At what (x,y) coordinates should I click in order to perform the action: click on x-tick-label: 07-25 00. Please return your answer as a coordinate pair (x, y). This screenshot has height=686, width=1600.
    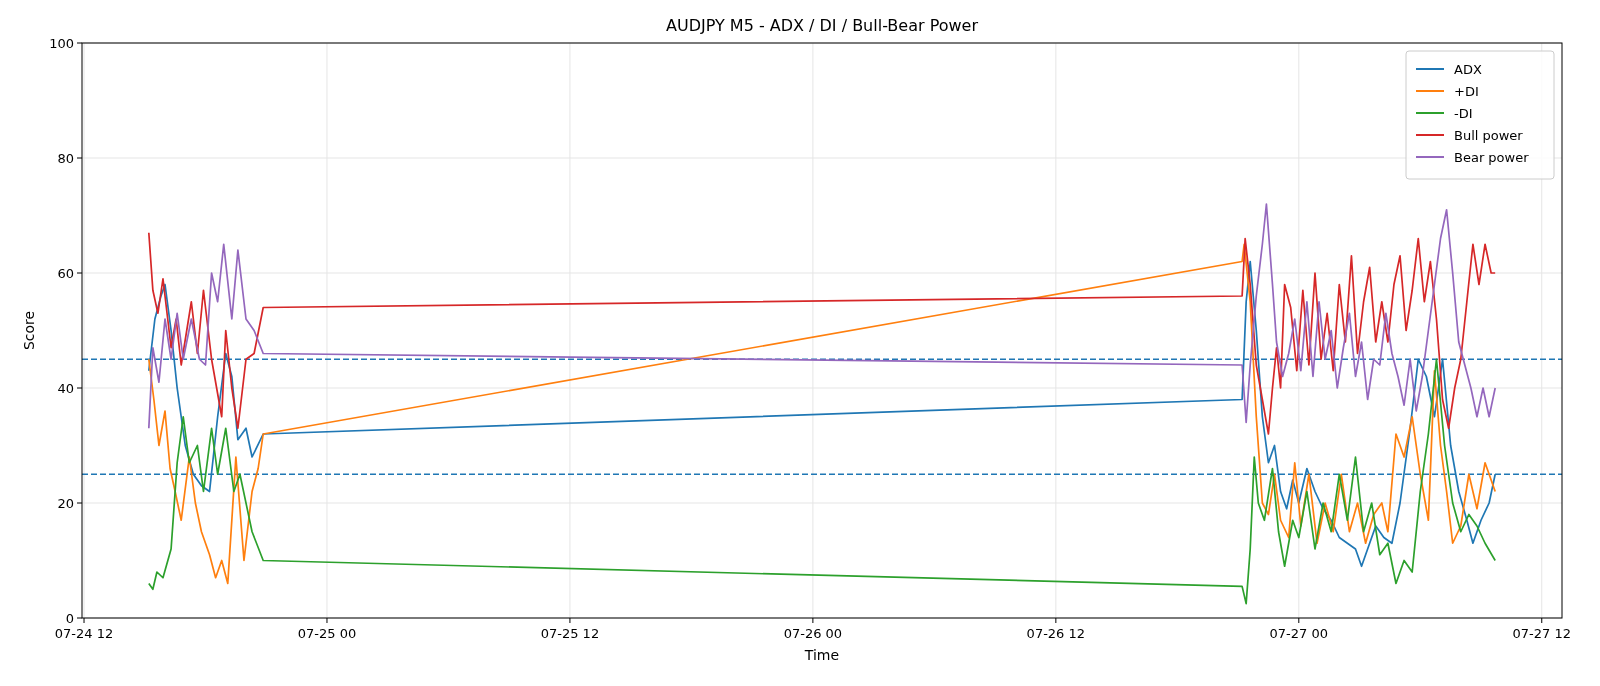
    Looking at the image, I should click on (327, 633).